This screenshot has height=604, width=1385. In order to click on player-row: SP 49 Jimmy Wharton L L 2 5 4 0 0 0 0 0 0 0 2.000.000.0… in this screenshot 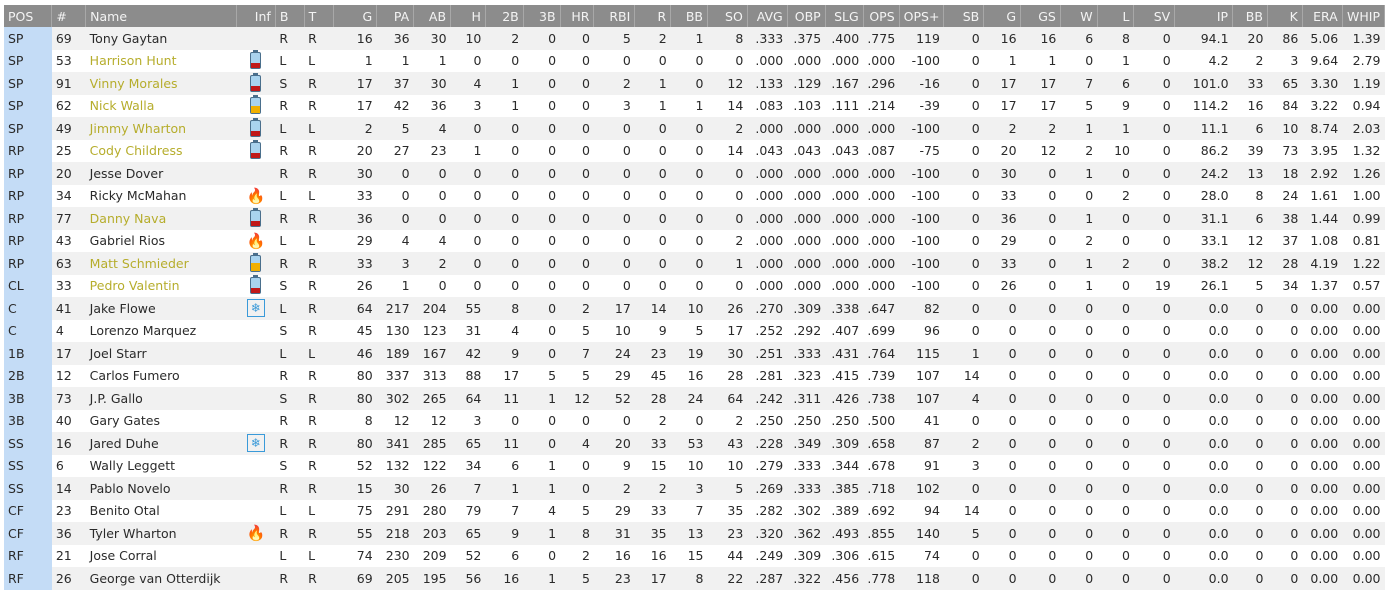, I will do `click(694, 128)`.